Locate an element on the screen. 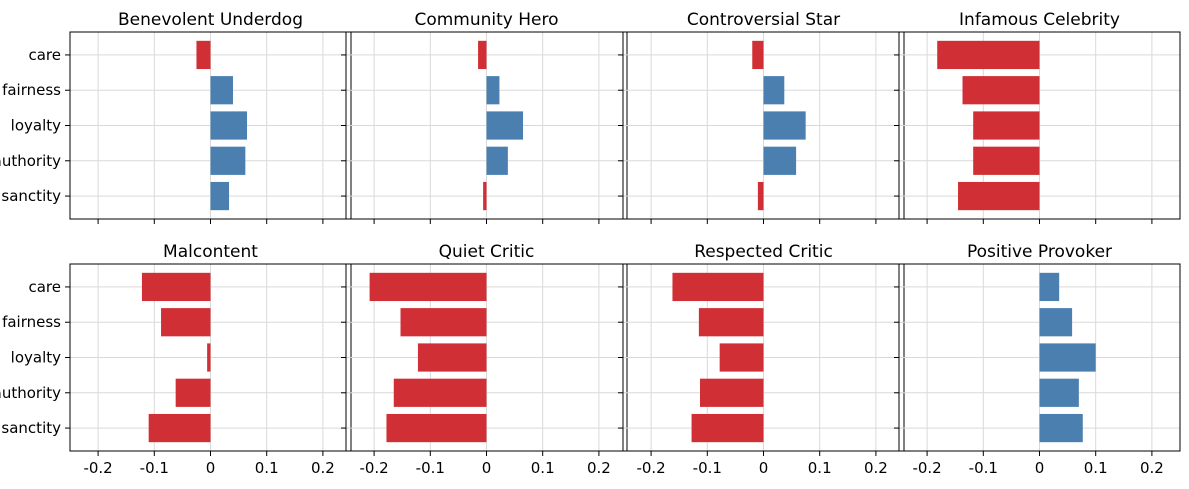 The height and width of the screenshot is (489, 1189). panel-title: Quiet Critic is located at coordinates (487, 252).